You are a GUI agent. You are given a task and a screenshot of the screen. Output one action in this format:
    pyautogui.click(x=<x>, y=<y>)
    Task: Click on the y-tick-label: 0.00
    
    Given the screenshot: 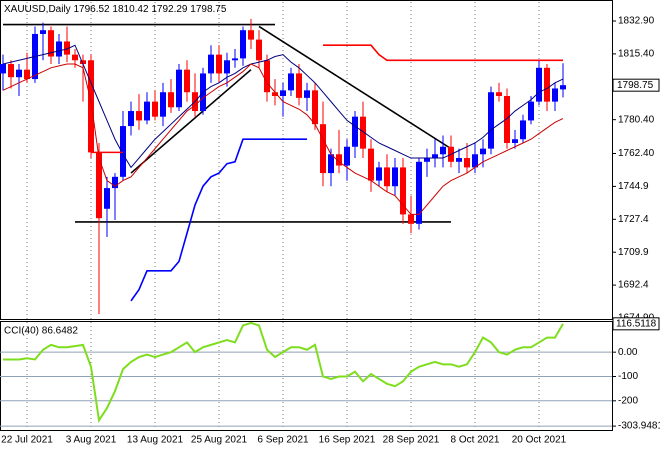 What is the action you would take?
    pyautogui.click(x=628, y=352)
    